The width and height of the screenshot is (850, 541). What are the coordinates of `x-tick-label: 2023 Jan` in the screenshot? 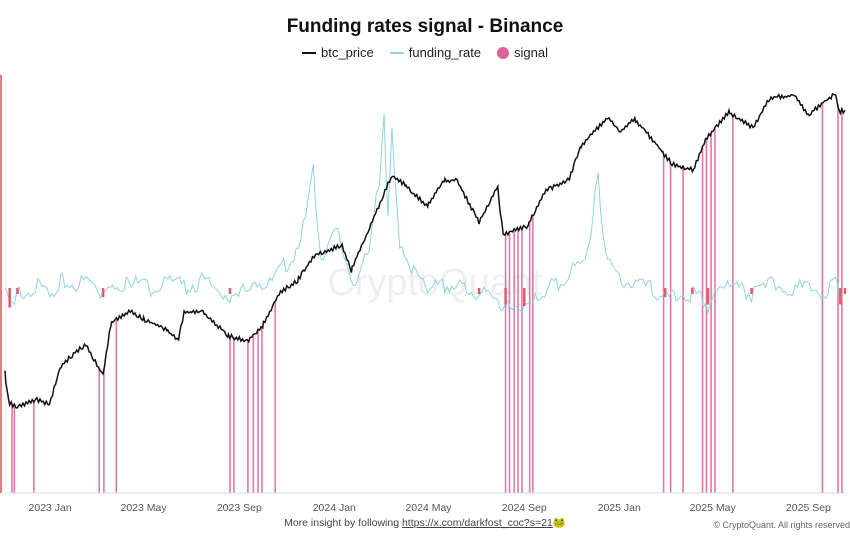 It's located at (50, 508).